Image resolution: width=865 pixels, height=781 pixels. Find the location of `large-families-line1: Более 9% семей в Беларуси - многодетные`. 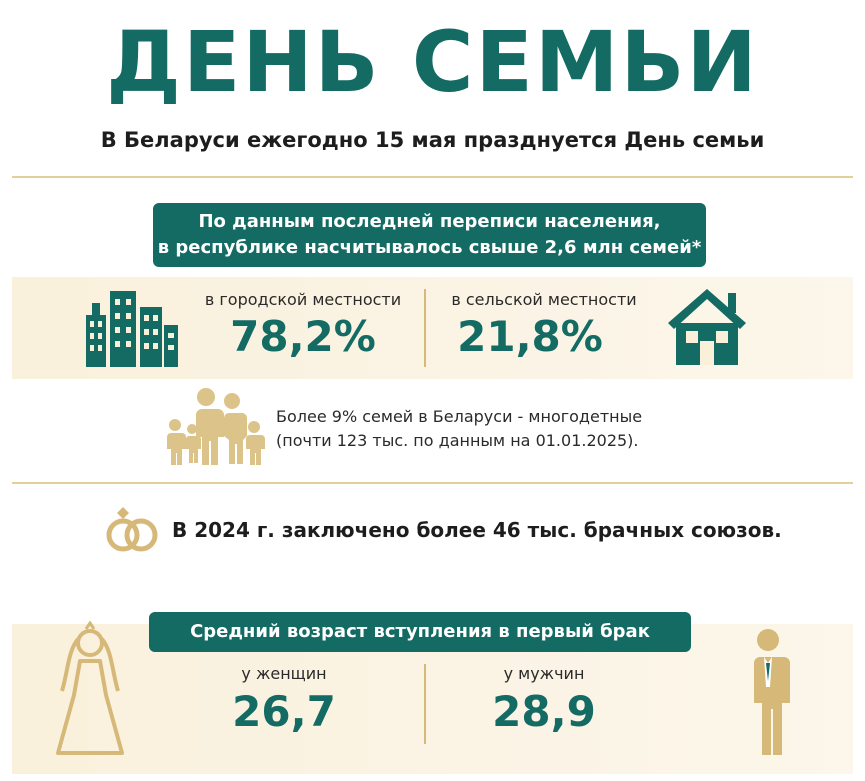

large-families-line1: Более 9% семей в Беларуси - многодетные is located at coordinates (459, 416).